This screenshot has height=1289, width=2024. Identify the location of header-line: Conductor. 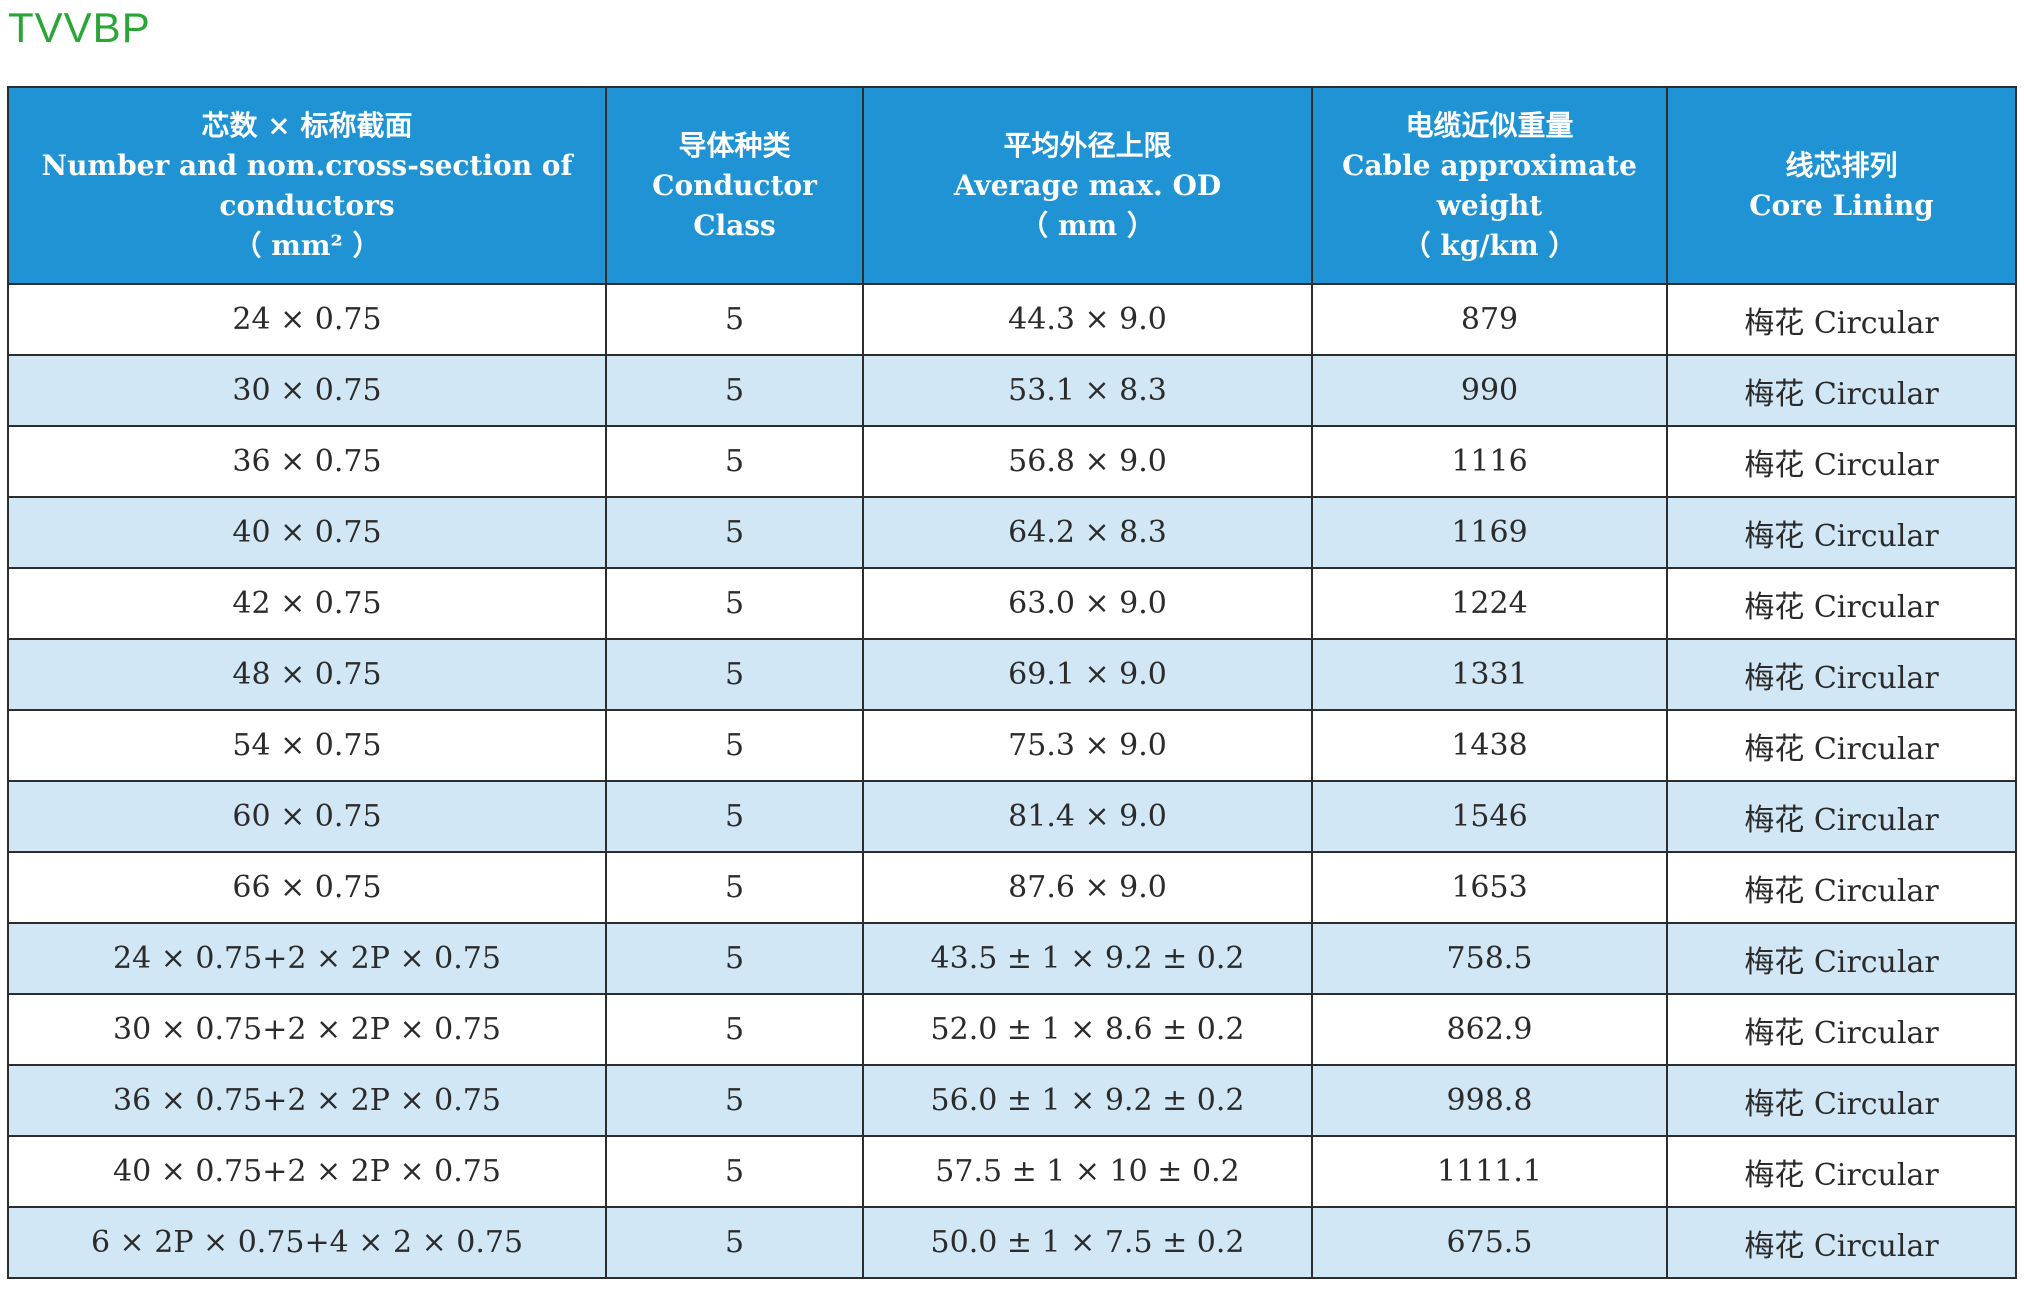
(734, 186).